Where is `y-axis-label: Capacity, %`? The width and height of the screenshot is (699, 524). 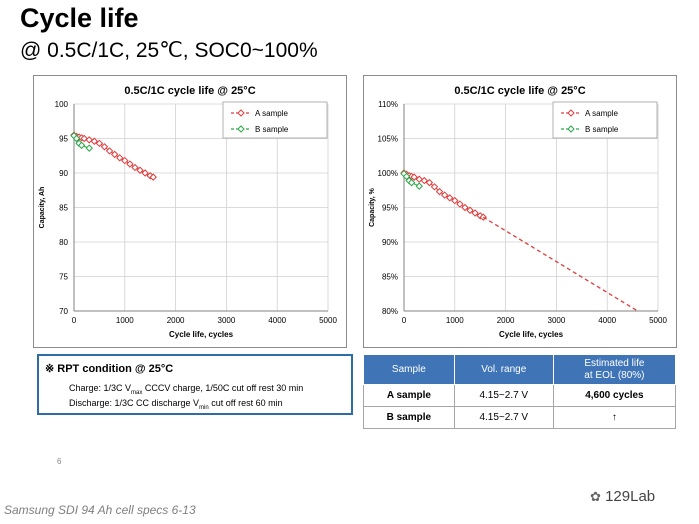 y-axis-label: Capacity, % is located at coordinates (372, 207).